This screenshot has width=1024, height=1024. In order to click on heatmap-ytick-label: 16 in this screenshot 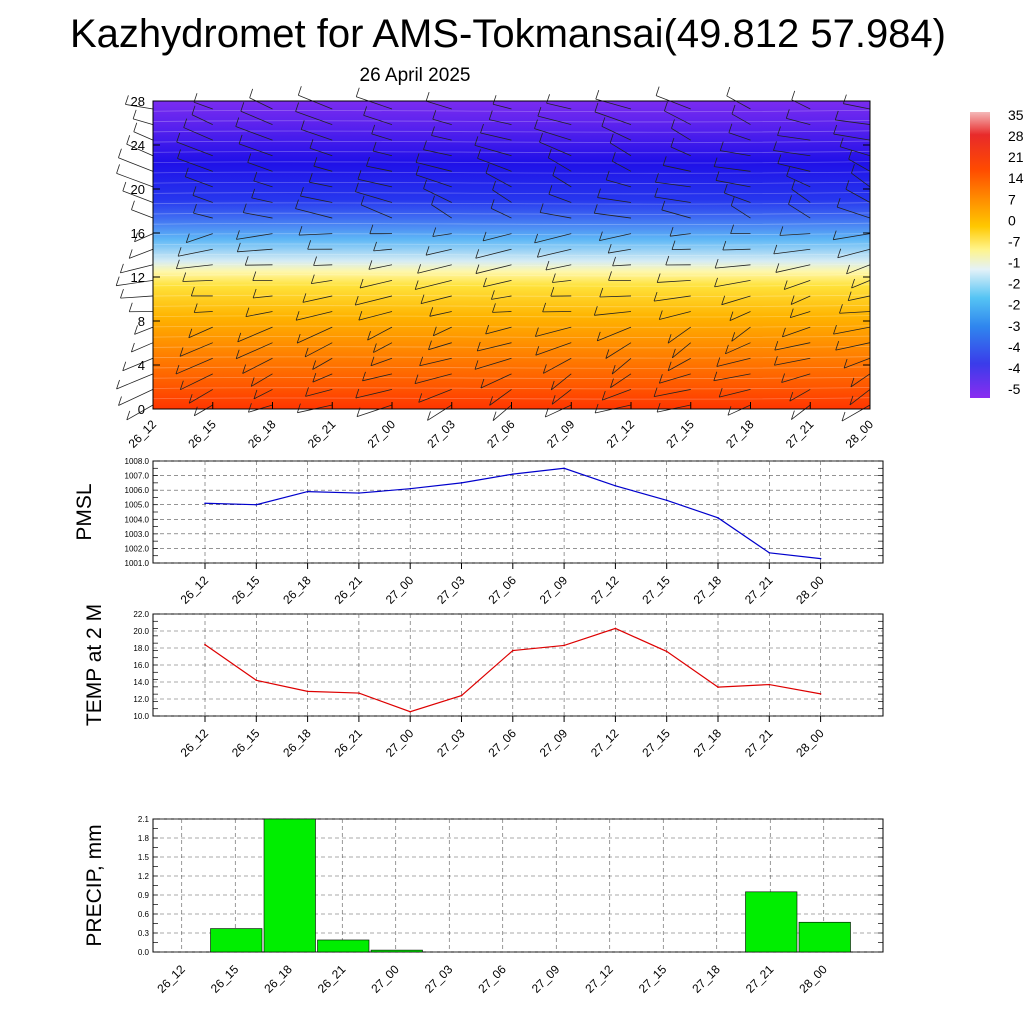, I will do `click(138, 233)`.